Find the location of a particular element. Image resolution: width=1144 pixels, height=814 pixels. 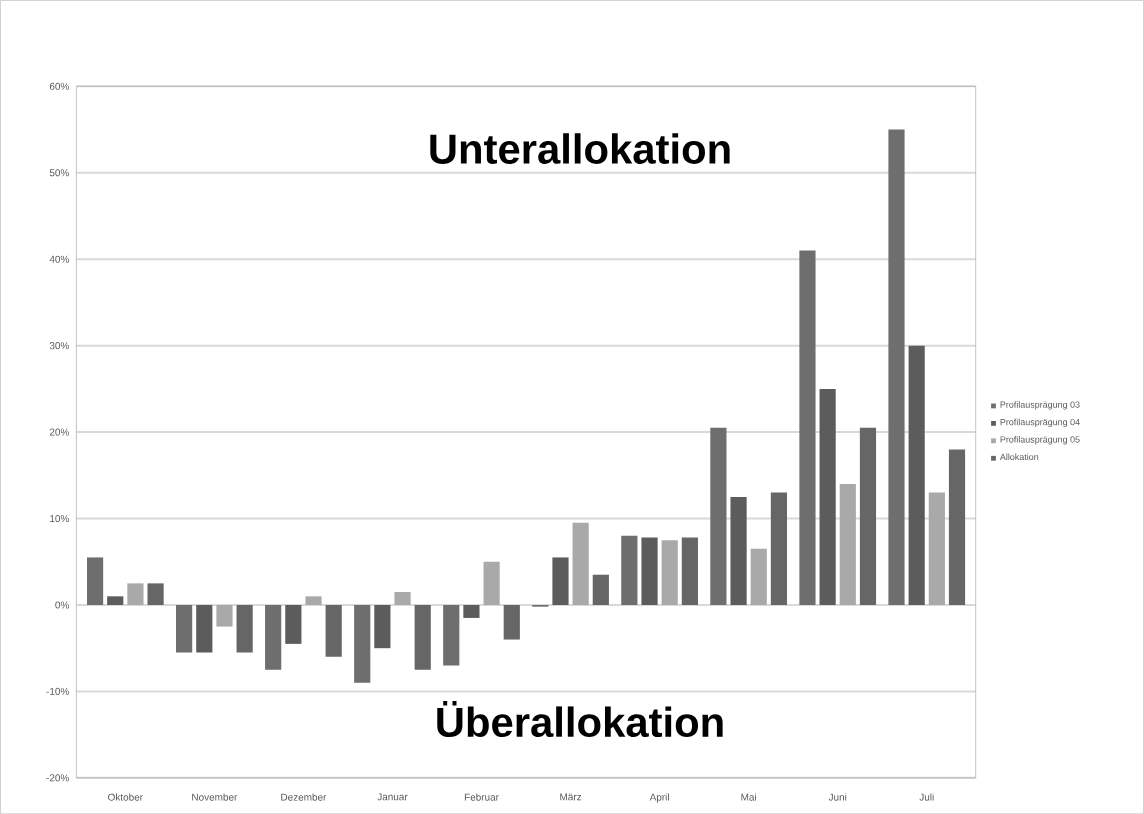

annotation: Überallokation is located at coordinates (580, 719).